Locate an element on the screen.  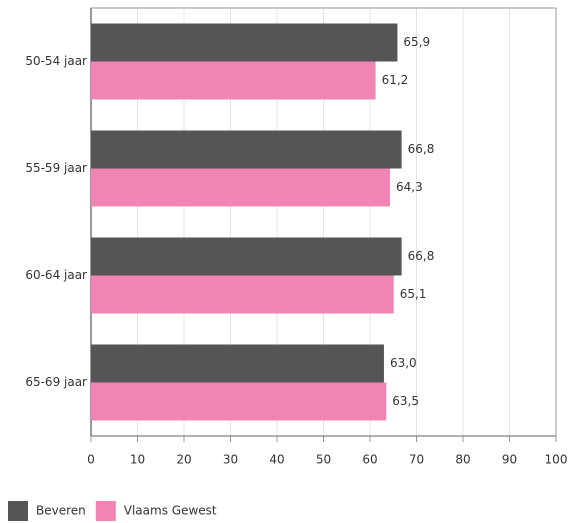
x-tick-label: 70 is located at coordinates (416, 460).